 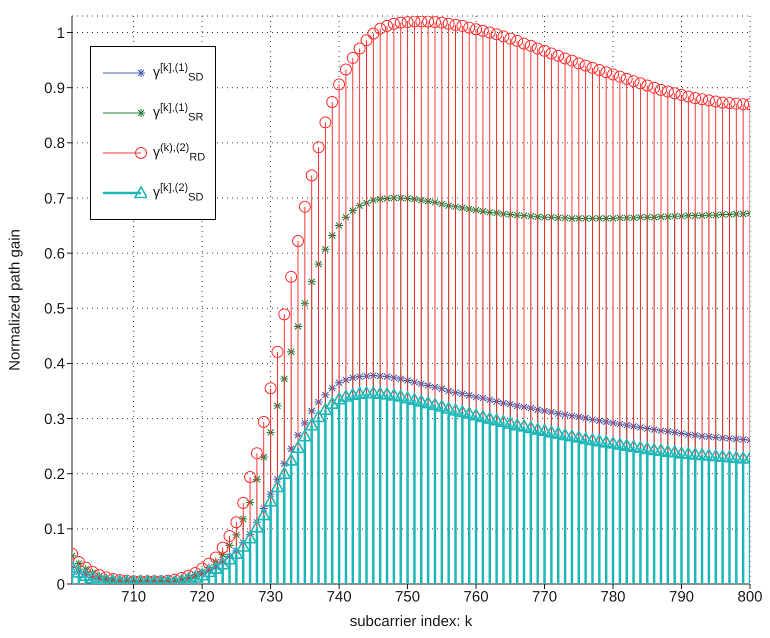 I want to click on x-tick-label: 770, so click(x=545, y=597).